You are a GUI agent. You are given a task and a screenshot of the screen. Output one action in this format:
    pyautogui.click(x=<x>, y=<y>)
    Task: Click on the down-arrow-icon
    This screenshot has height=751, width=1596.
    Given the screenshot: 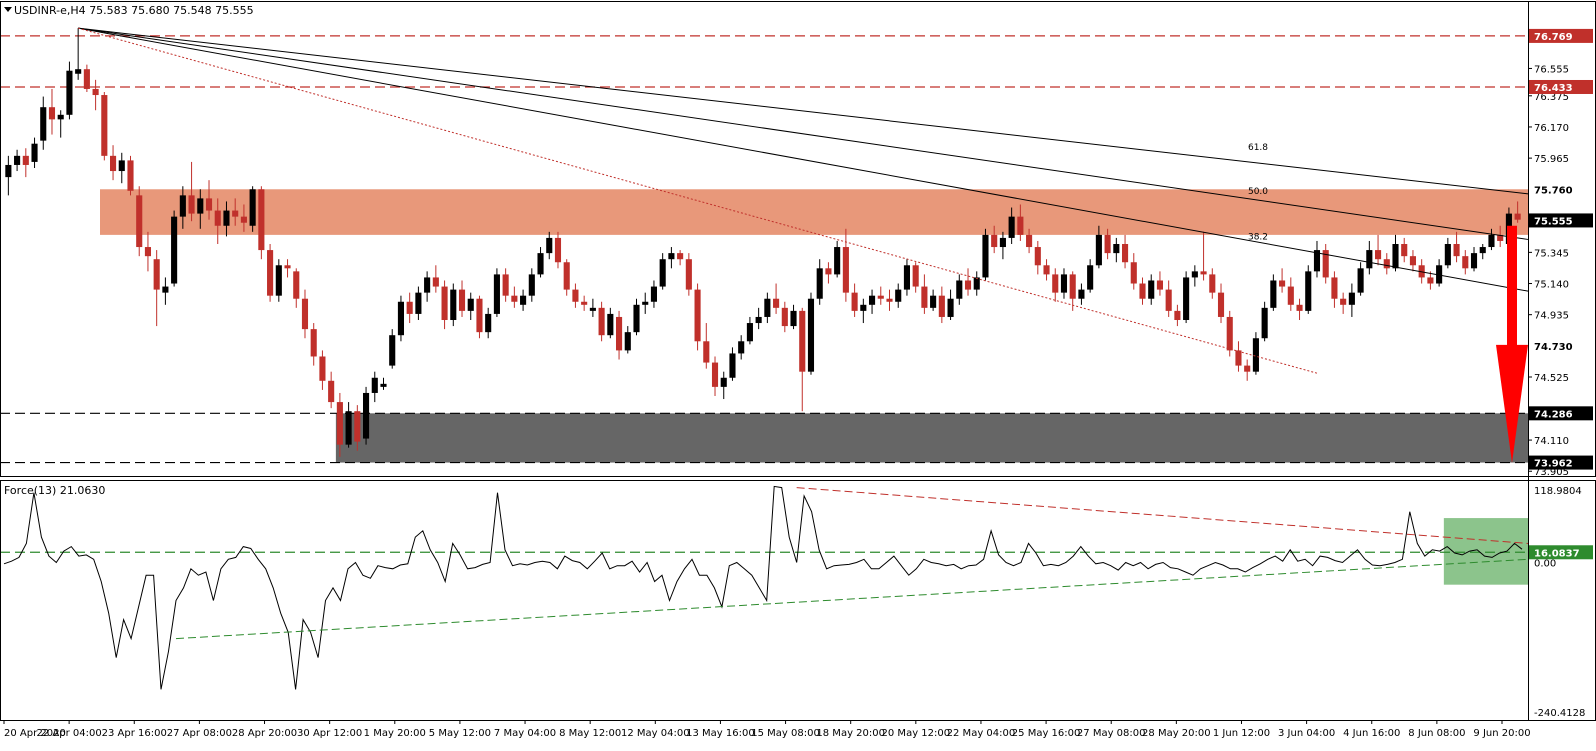 What is the action you would take?
    pyautogui.click(x=1512, y=403)
    